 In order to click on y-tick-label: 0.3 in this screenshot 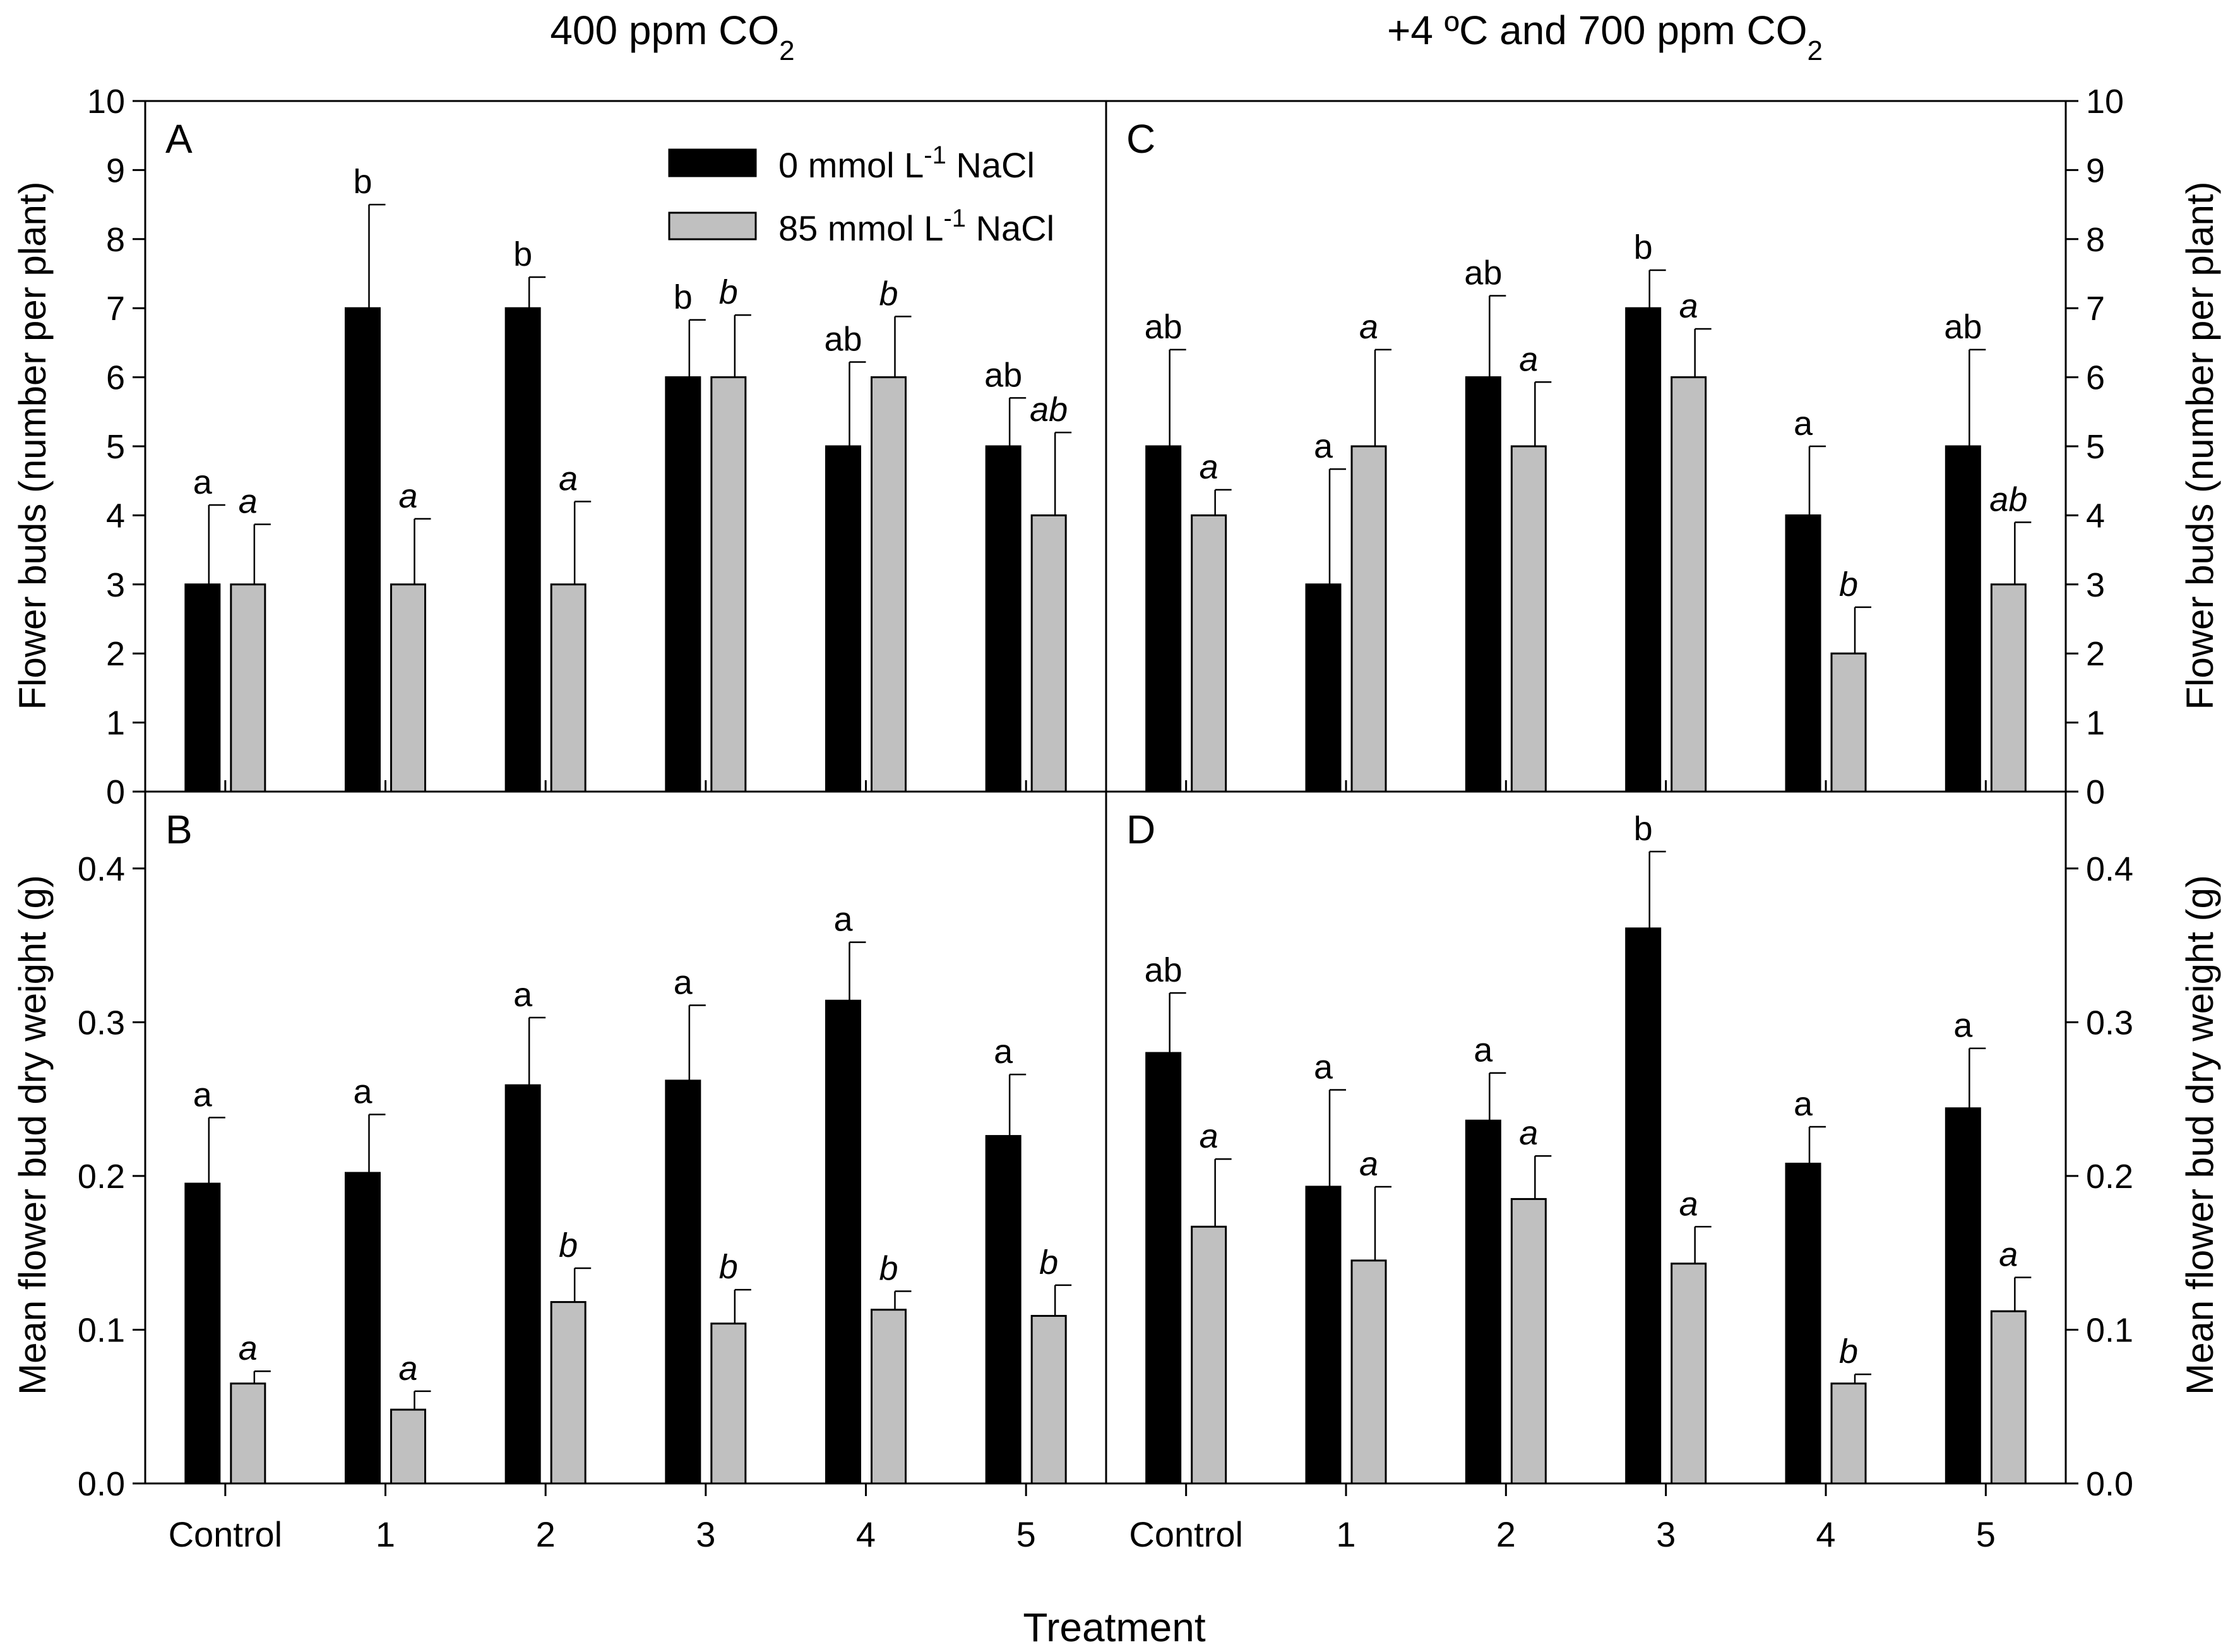, I will do `click(2109, 1023)`.